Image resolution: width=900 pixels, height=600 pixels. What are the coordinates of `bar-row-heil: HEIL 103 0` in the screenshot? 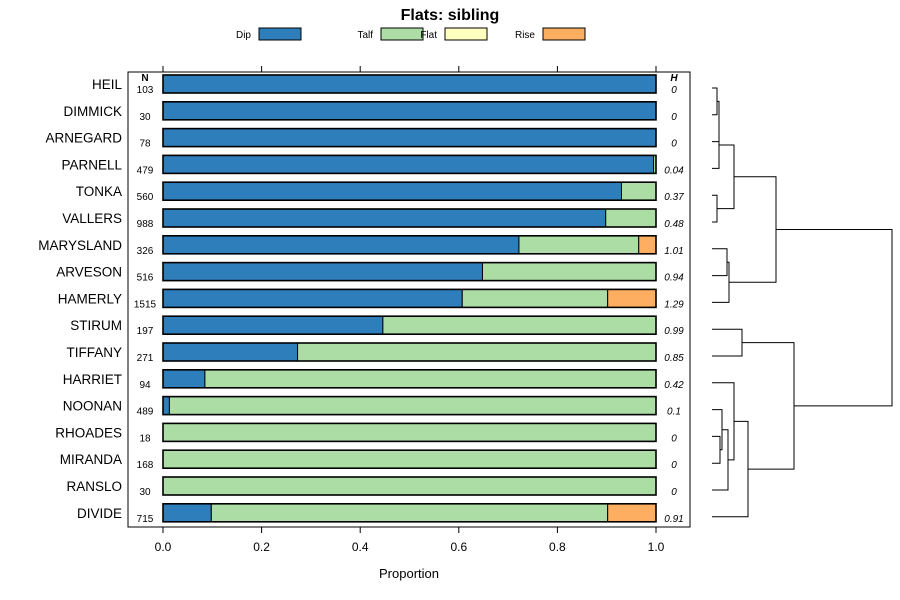 It's located at (384, 85).